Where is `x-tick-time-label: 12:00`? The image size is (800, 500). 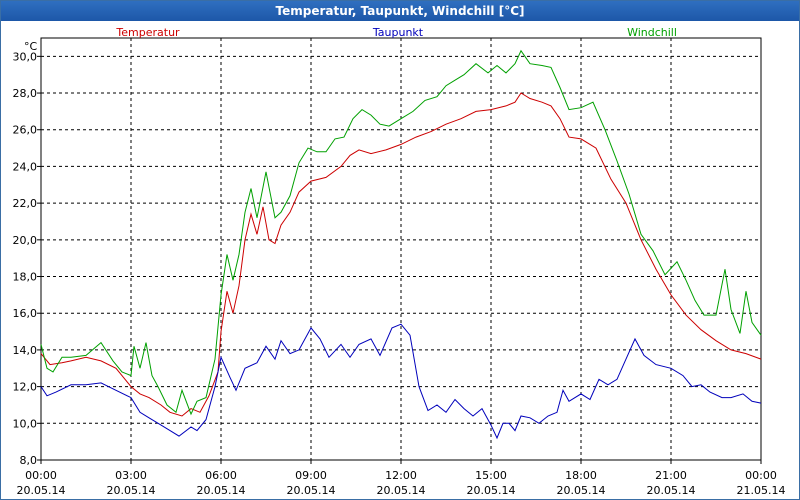 x-tick-time-label: 12:00 is located at coordinates (401, 475).